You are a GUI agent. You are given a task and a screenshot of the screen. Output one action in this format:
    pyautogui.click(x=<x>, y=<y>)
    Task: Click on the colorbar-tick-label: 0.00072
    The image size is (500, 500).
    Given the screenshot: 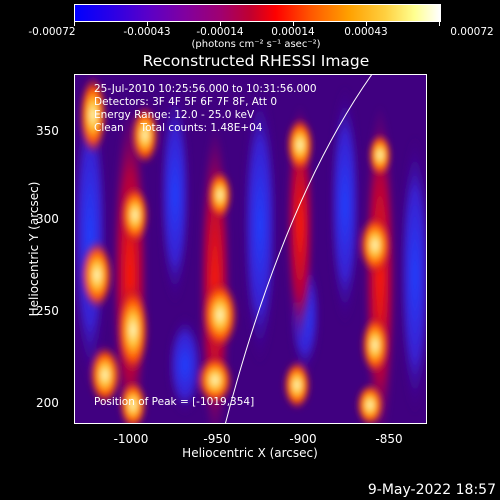 What is the action you would take?
    pyautogui.click(x=472, y=32)
    